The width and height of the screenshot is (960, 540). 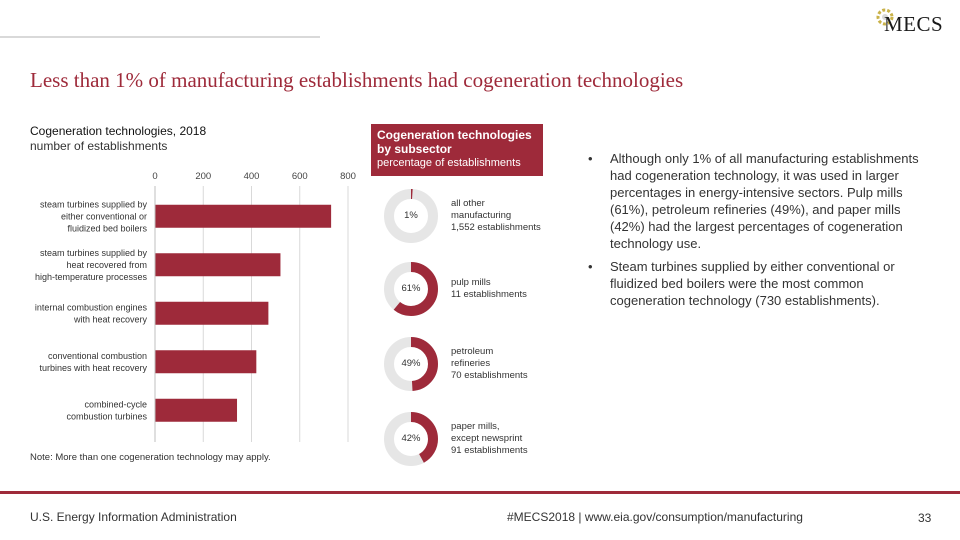 I want to click on donut-chart: 49%, so click(x=411, y=364).